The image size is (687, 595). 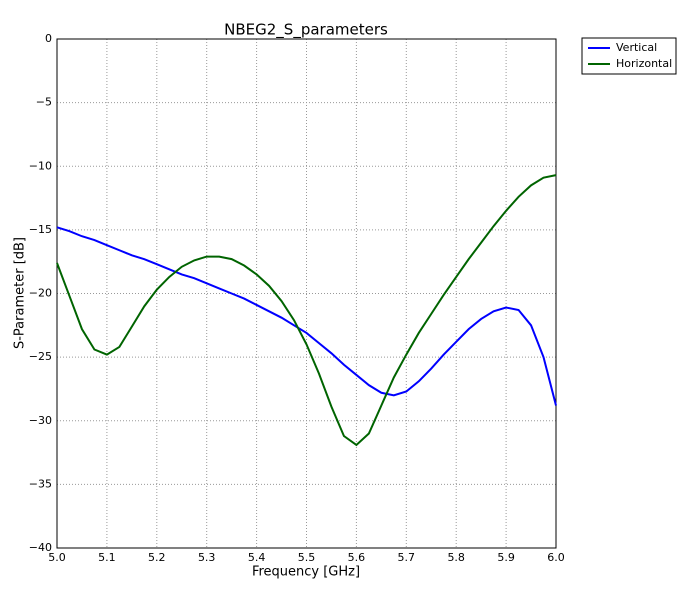 What do you see at coordinates (636, 47) in the screenshot?
I see `legend-label: Vertical` at bounding box center [636, 47].